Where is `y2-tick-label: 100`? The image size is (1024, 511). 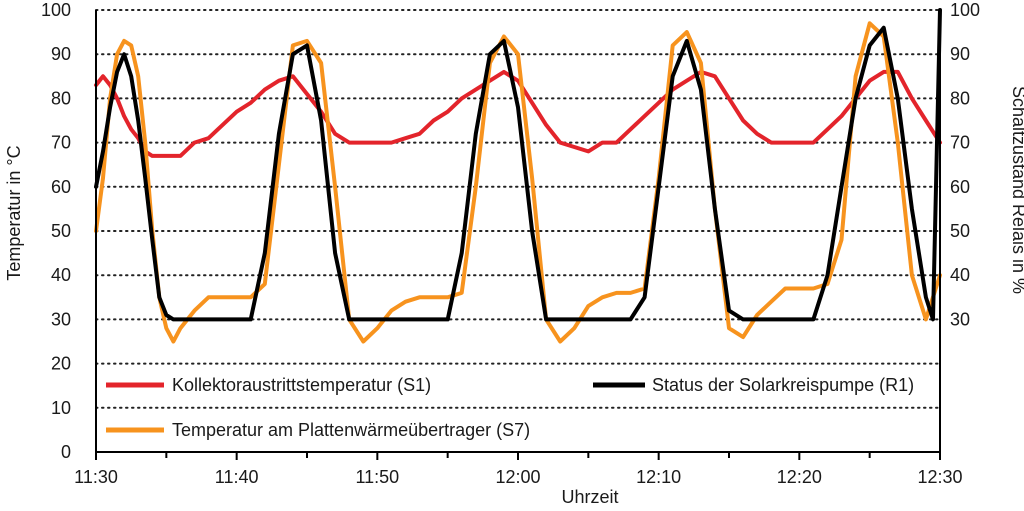
y2-tick-label: 100 is located at coordinates (965, 10).